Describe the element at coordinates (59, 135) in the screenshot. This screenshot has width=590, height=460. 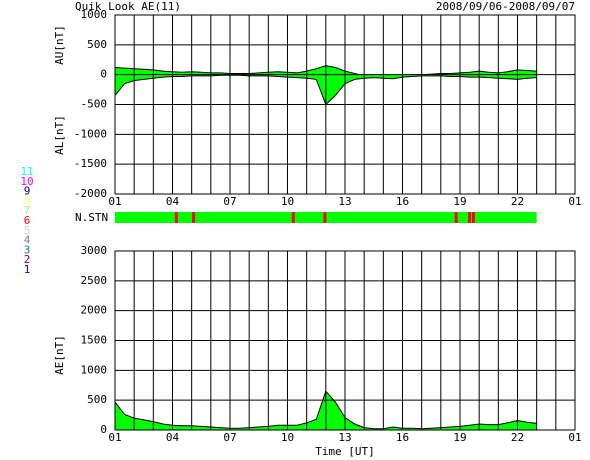
I see `y-axis-label: AL[nT]` at that location.